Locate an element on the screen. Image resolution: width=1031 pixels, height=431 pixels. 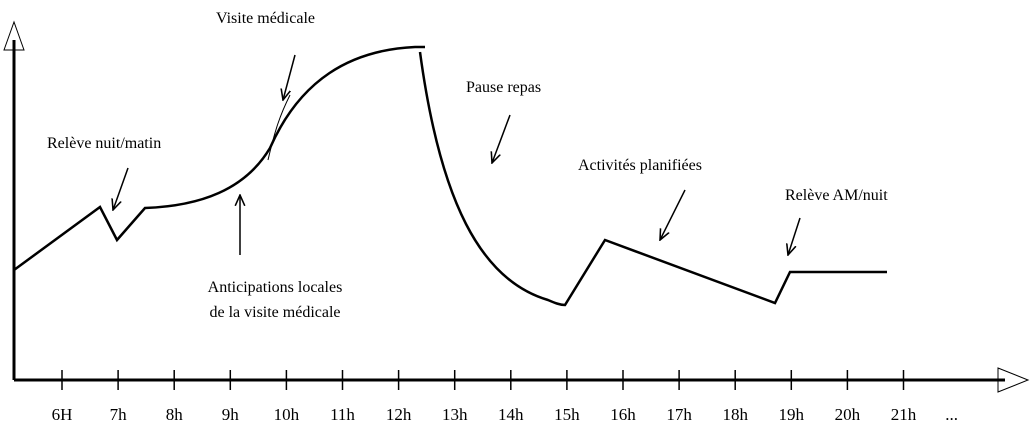
x-tick-label: 12h is located at coordinates (399, 414).